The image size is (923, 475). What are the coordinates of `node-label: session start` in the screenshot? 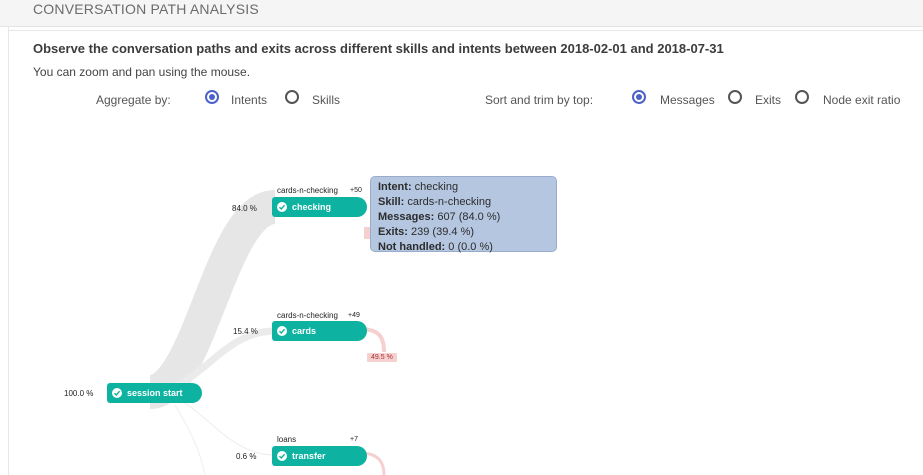 It's located at (155, 393).